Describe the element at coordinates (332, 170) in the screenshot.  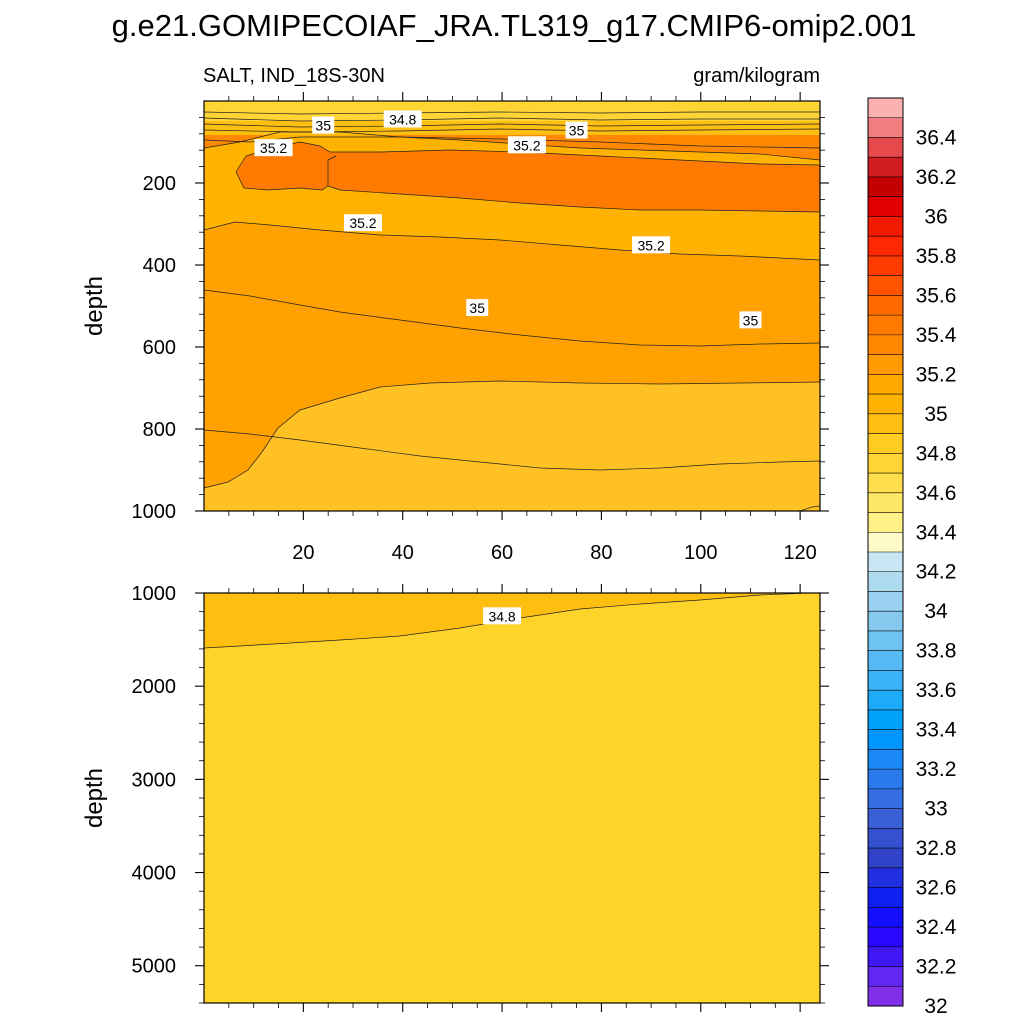
I see `contour-line-35-4-tongue` at that location.